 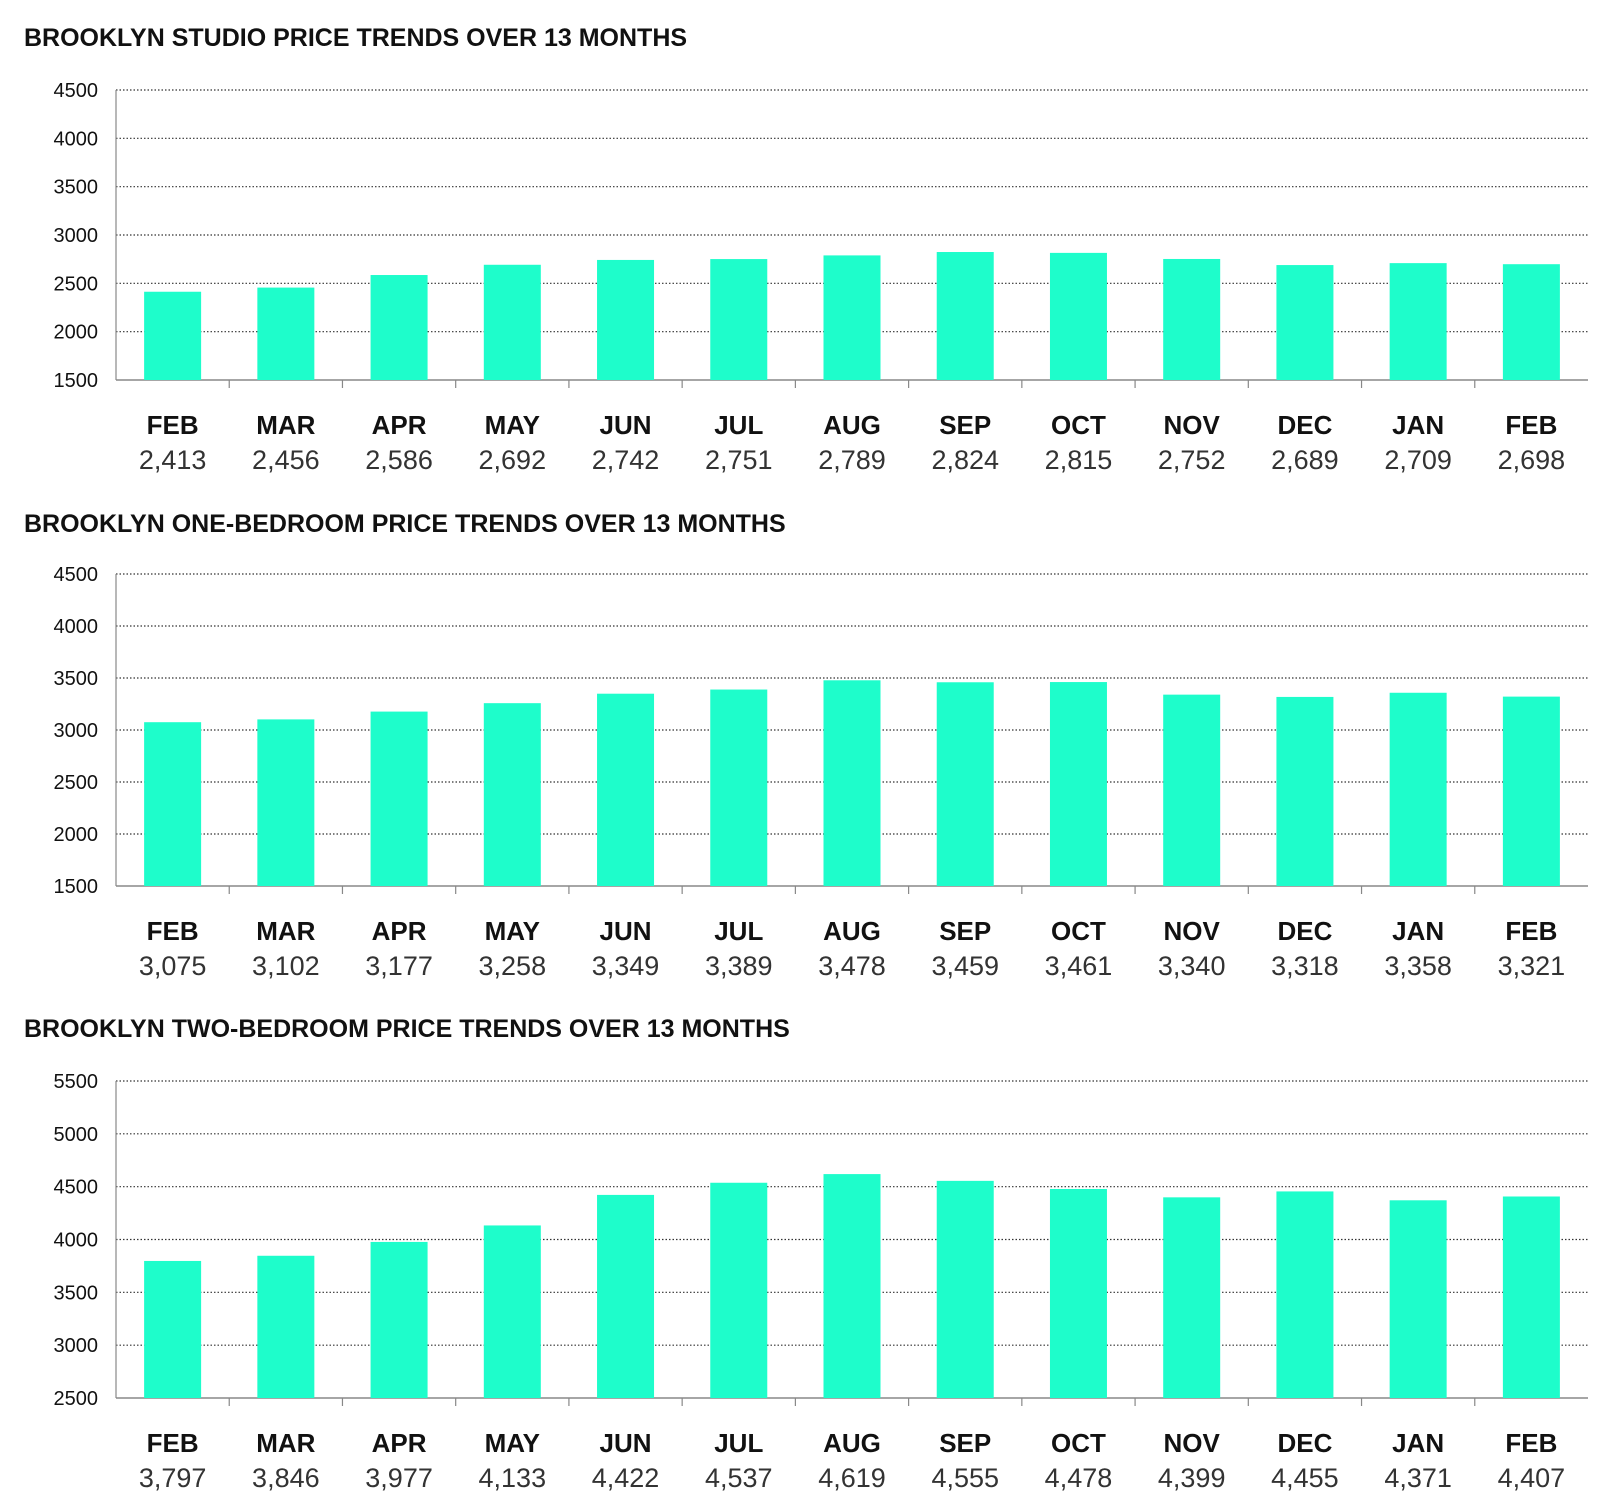 What do you see at coordinates (852, 1478) in the screenshot?
I see `data-label: 4,619` at bounding box center [852, 1478].